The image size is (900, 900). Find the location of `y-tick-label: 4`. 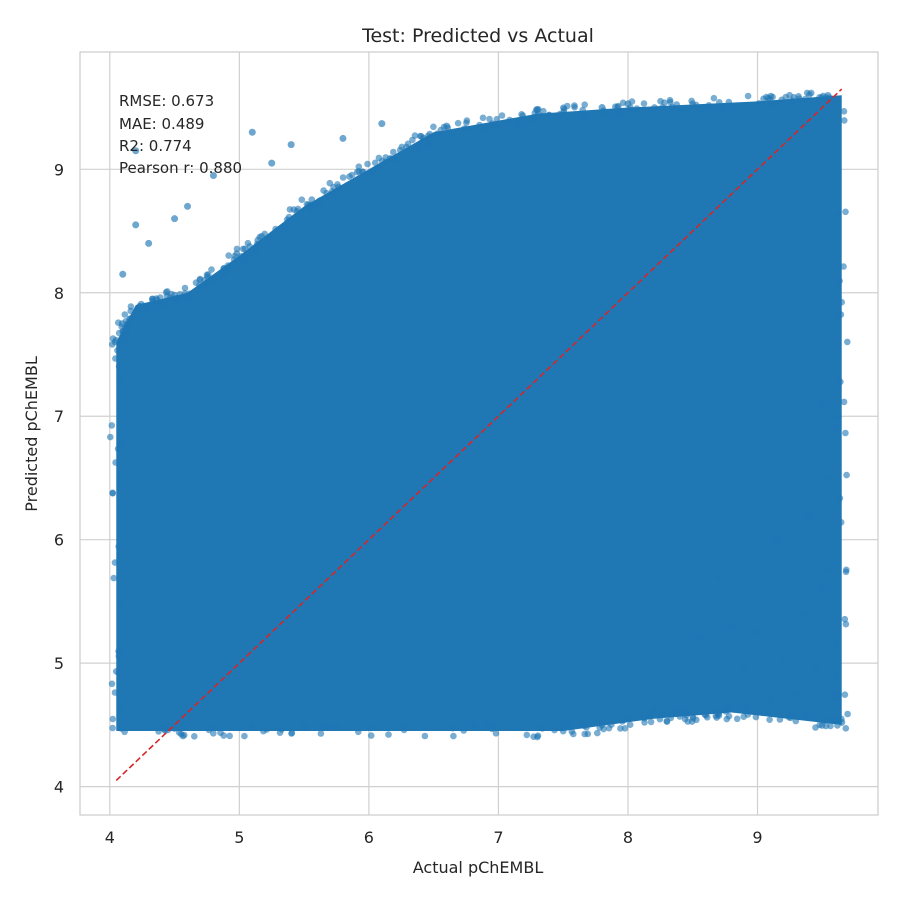

y-tick-label: 4 is located at coordinates (59, 787).